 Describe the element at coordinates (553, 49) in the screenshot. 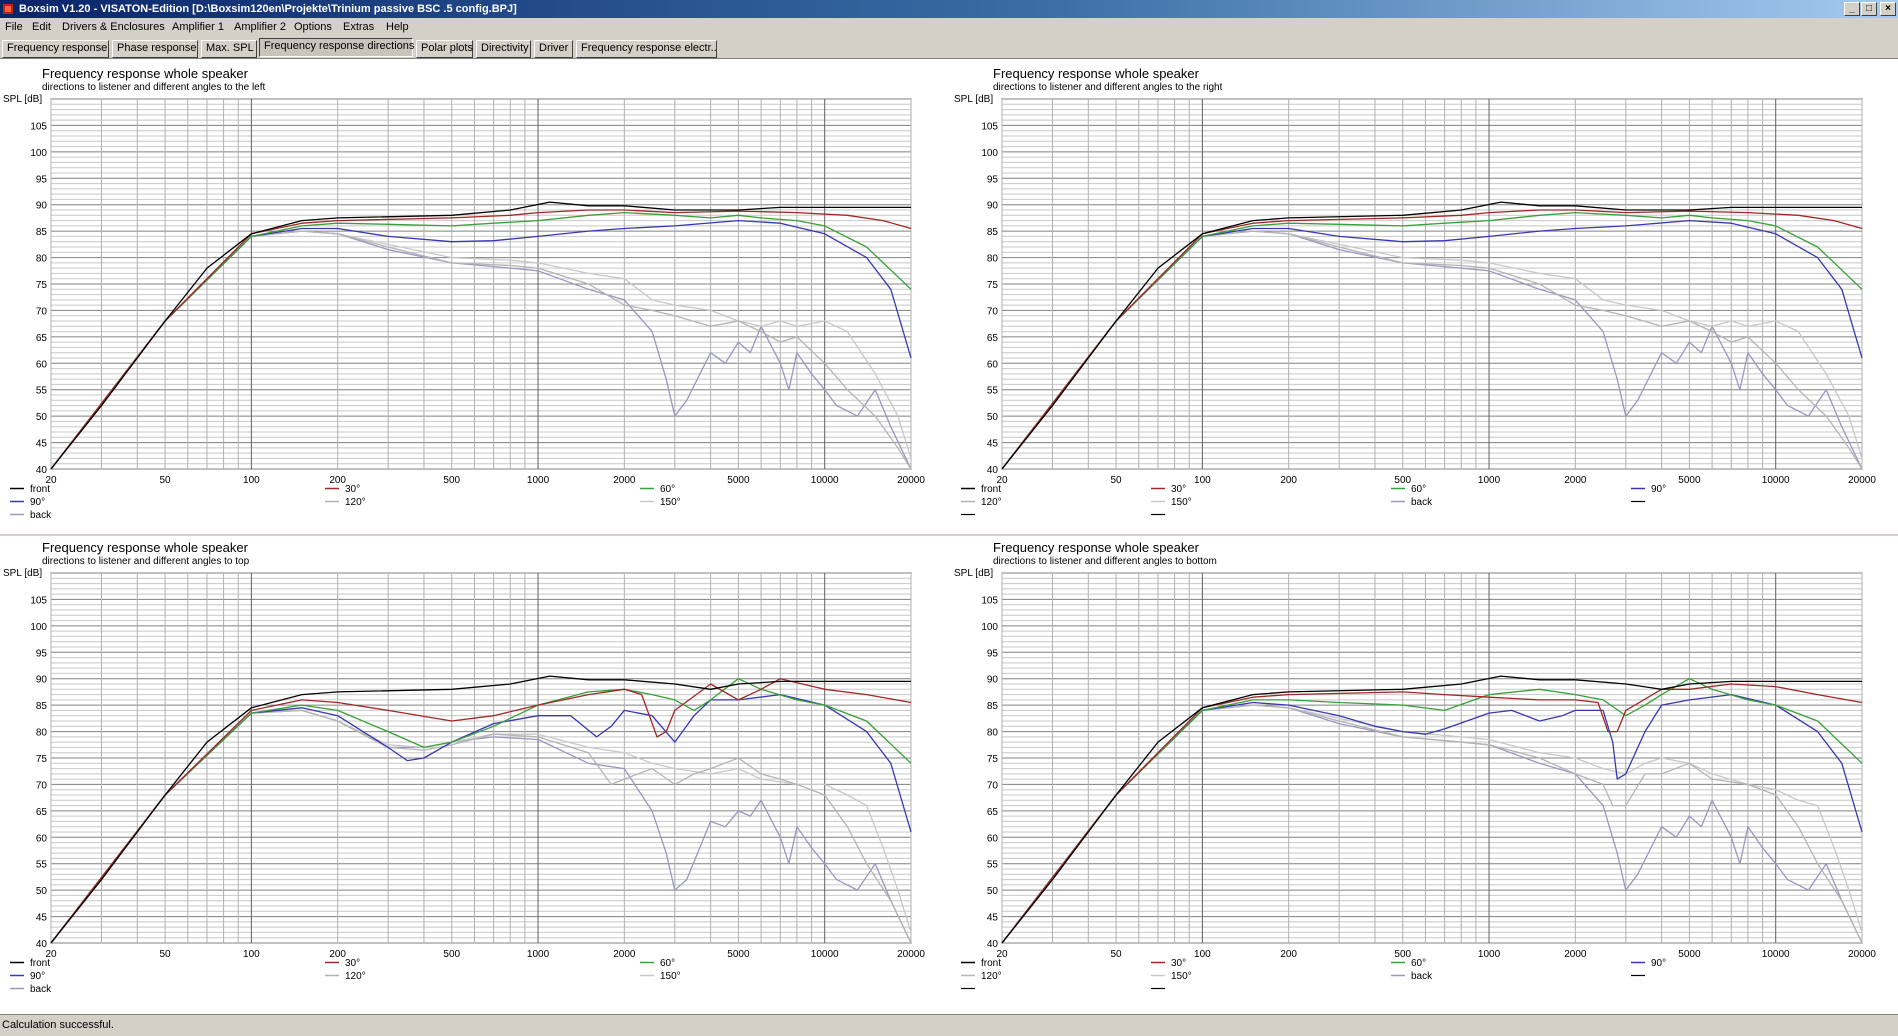

I see `tab-driver: Driver` at that location.